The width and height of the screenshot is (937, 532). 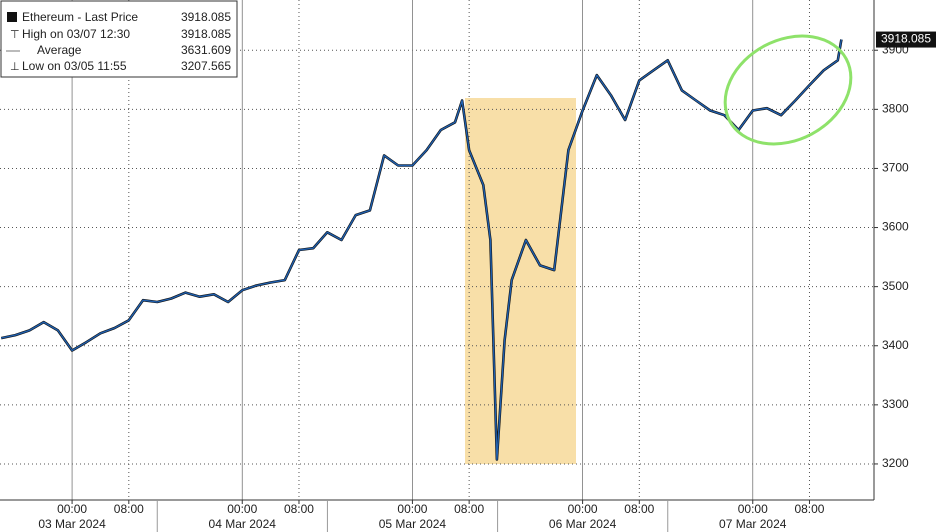 I want to click on y-tick-label: 3600, so click(x=895, y=227).